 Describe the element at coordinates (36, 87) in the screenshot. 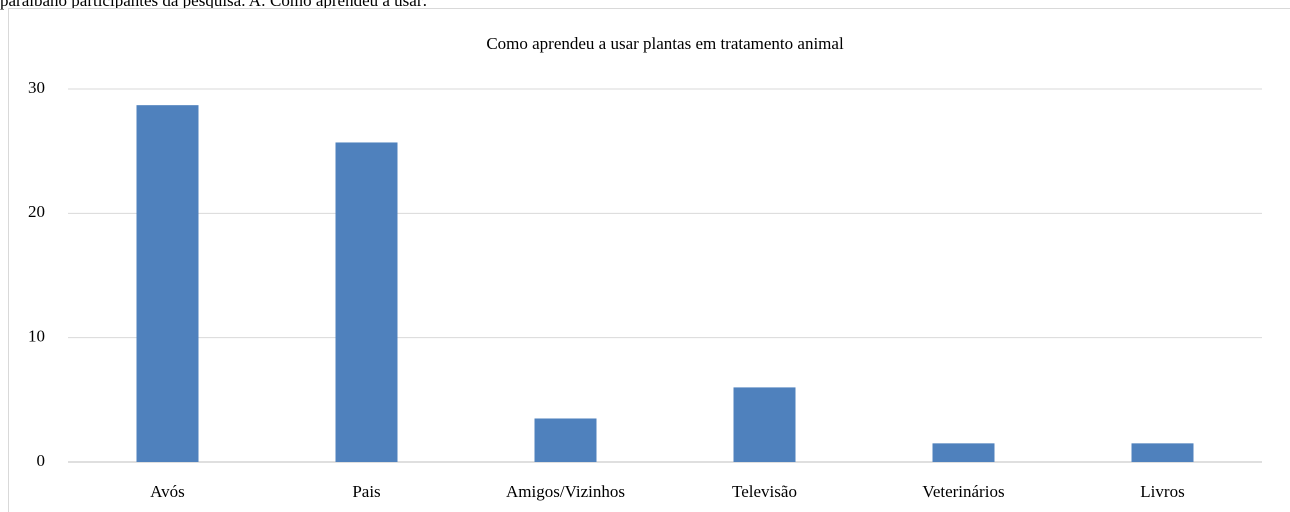

I see `y-tick-label: 30` at that location.